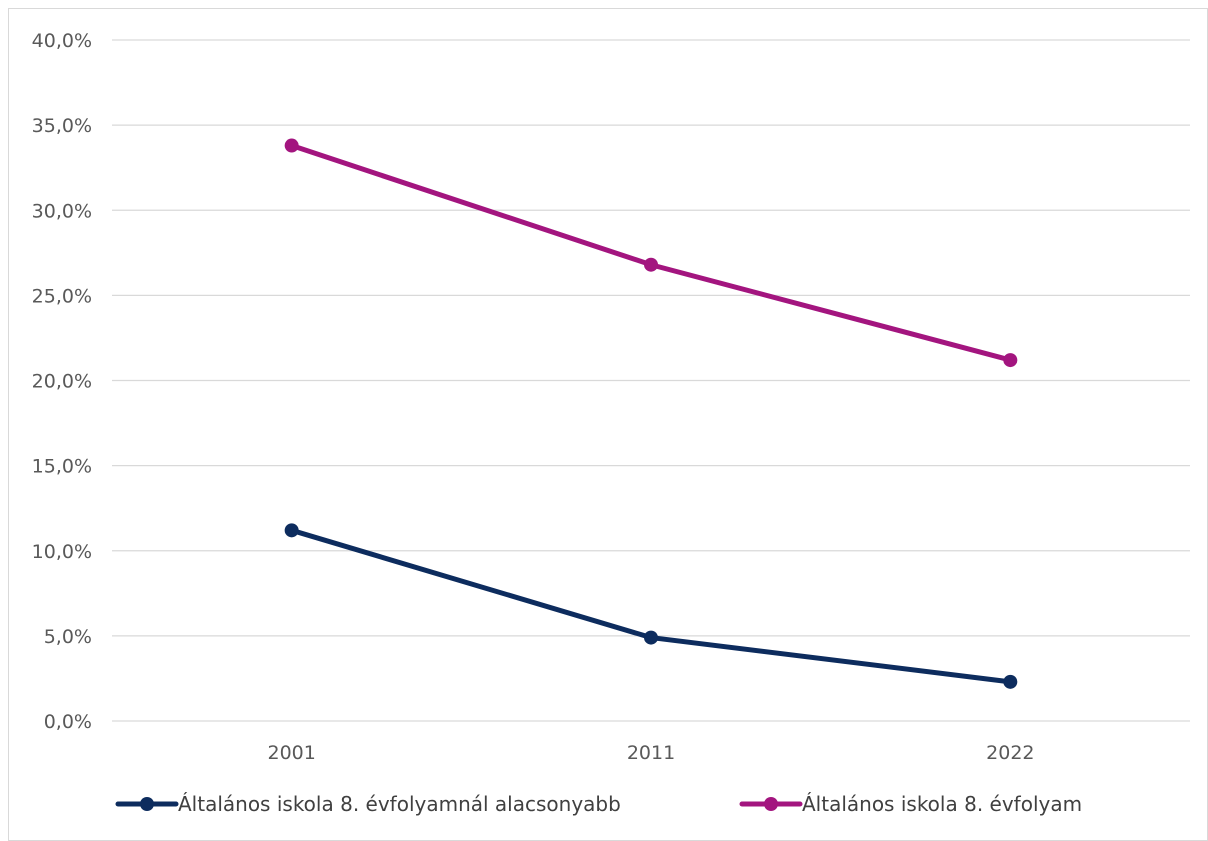 This screenshot has width=1208, height=841. I want to click on series-line, so click(651, 606).